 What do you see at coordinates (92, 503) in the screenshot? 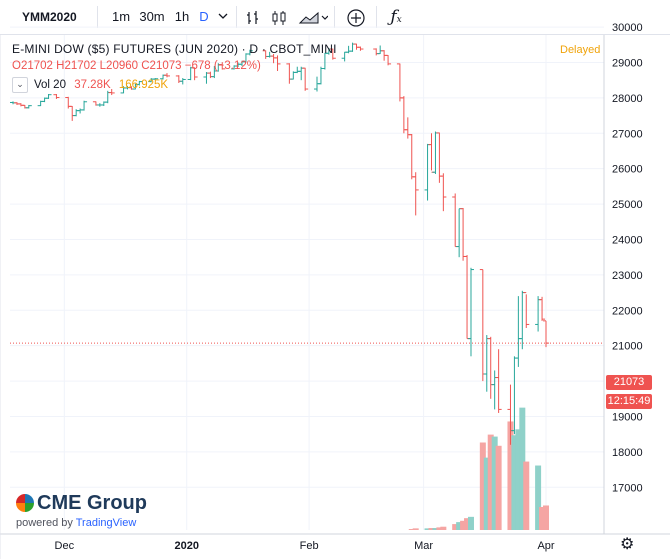
I see `logo-brand: CME Group` at bounding box center [92, 503].